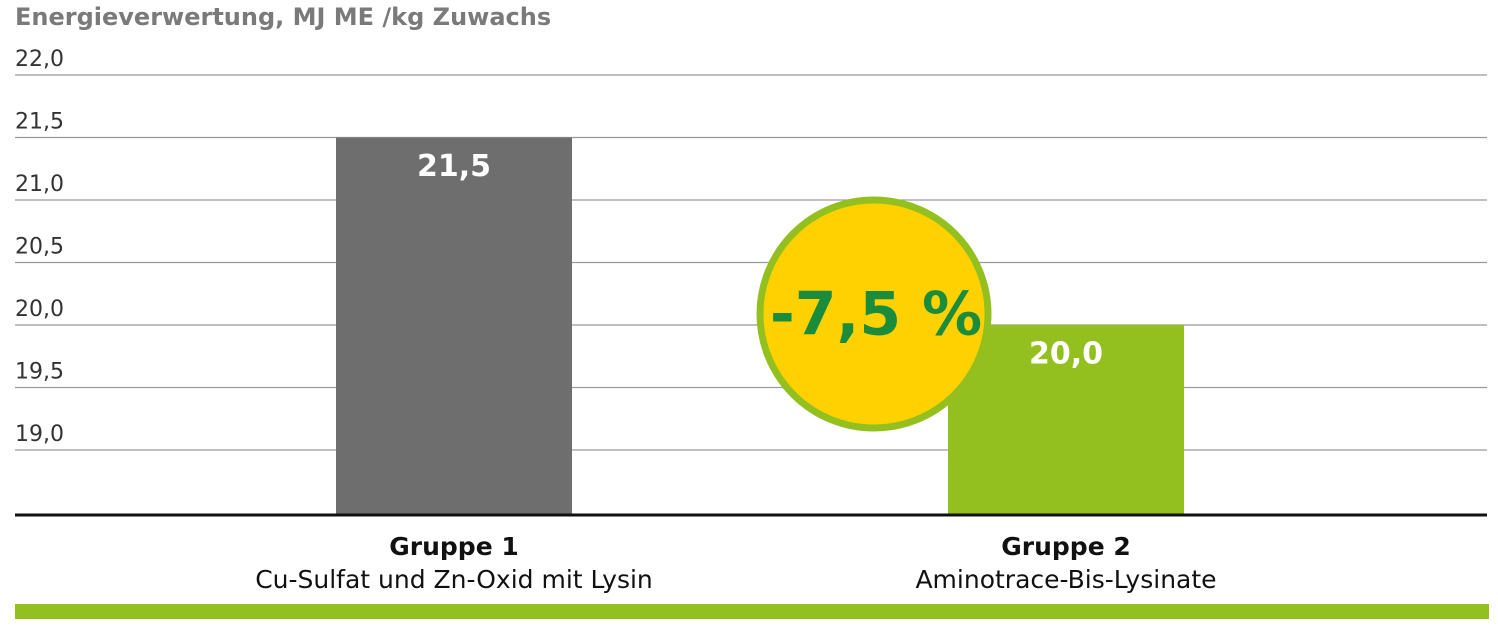  I want to click on value-label: 20,0, so click(1066, 354).